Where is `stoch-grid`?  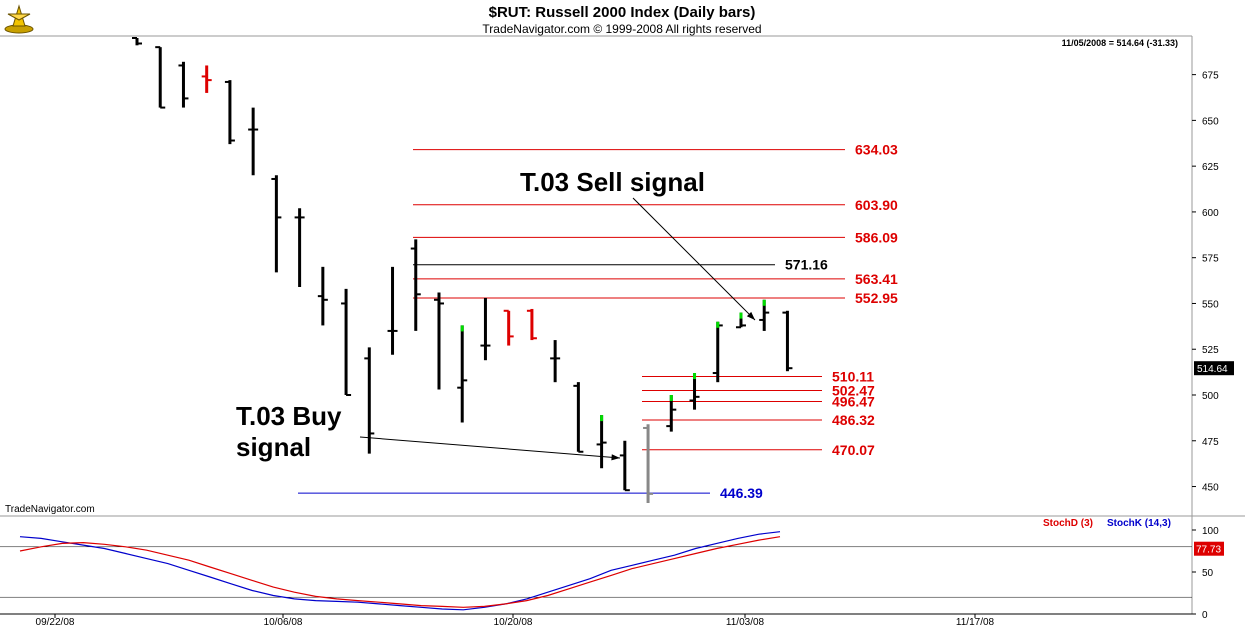 stoch-grid is located at coordinates (596, 572).